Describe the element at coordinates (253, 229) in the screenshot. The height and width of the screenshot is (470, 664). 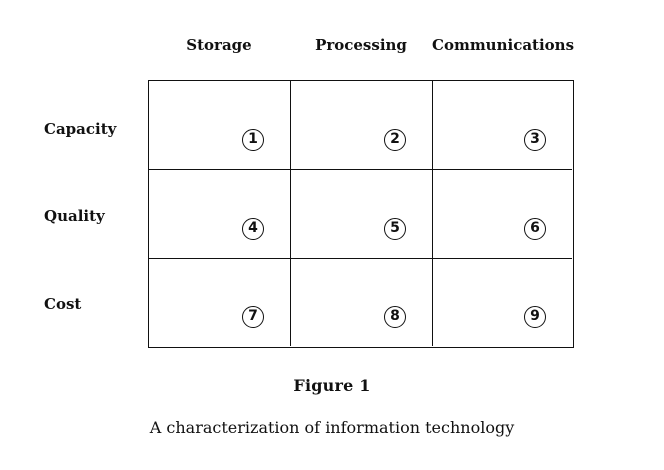
I see `circled-number: 4` at that location.